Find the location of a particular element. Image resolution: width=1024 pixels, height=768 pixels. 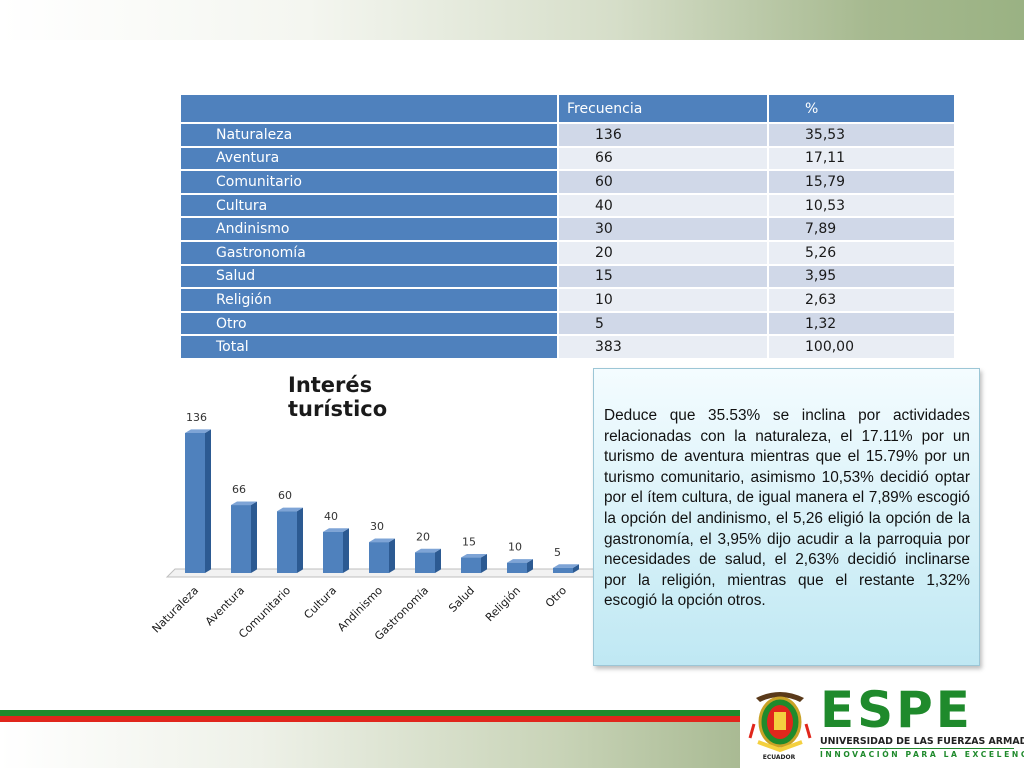

logo-rule is located at coordinates (917, 748).